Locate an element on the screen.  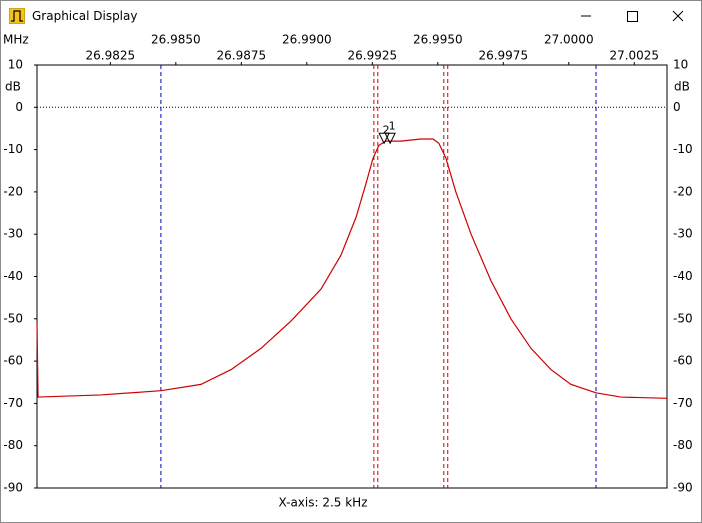
x-tick-label: 26.9925 is located at coordinates (372, 56).